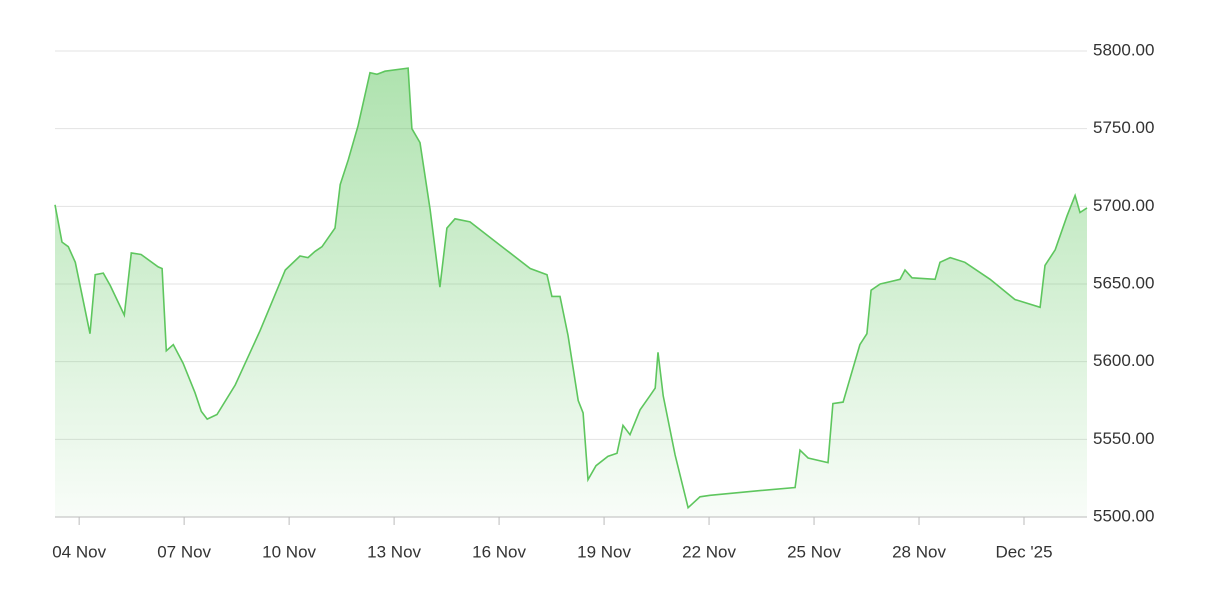 Image resolution: width=1226 pixels, height=612 pixels. I want to click on x-tick-label: 28 Nov, so click(919, 551).